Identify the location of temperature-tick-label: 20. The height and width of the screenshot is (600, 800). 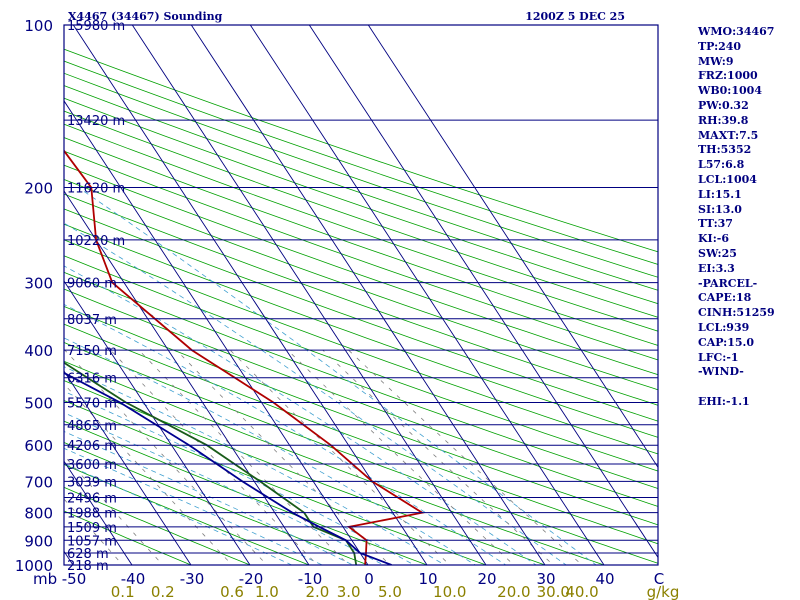
(486, 579).